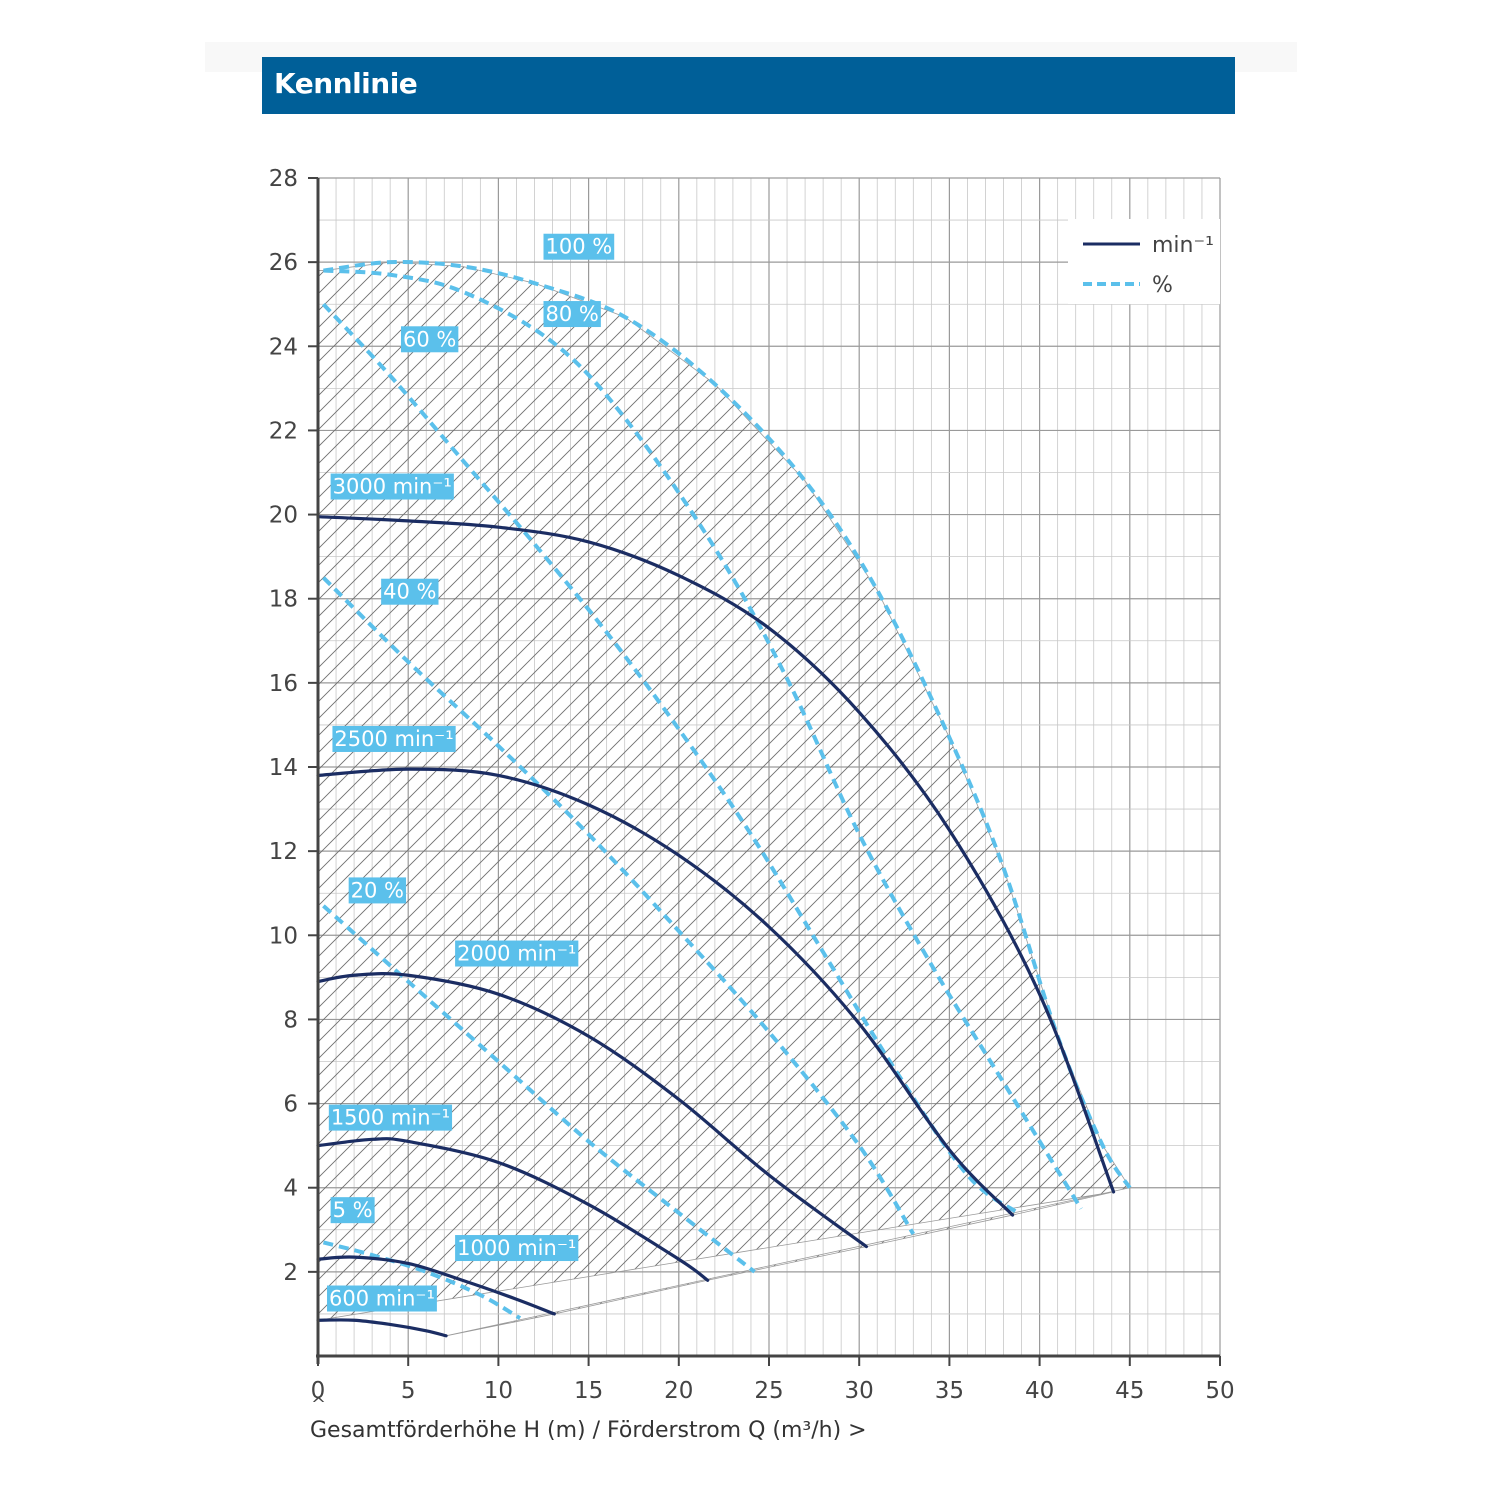  What do you see at coordinates (498, 1391) in the screenshot?
I see `x-tick-label: 10` at bounding box center [498, 1391].